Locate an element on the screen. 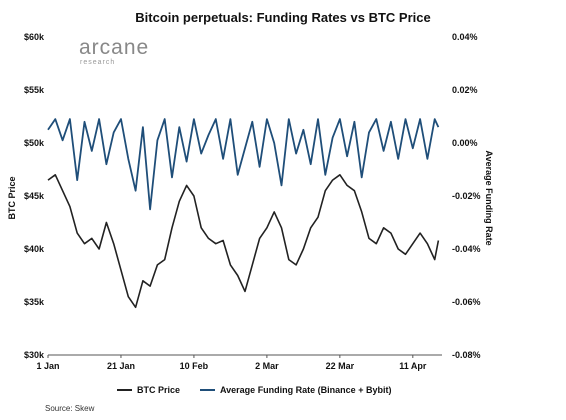 This screenshot has height=420, width=566. logo-subtitle: research is located at coordinates (97, 62).